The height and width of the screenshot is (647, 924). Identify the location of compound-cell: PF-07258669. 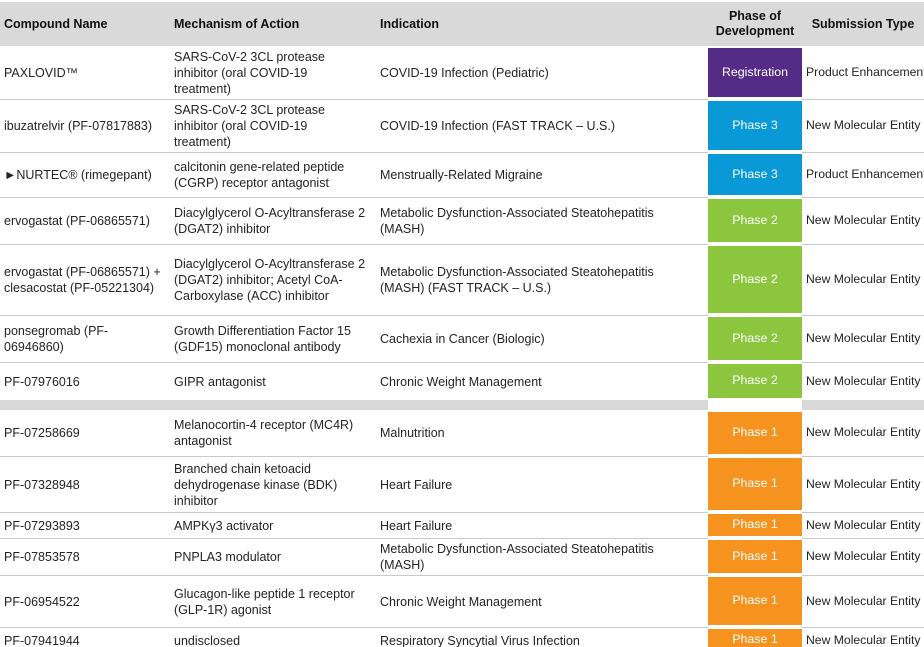
(42, 433).